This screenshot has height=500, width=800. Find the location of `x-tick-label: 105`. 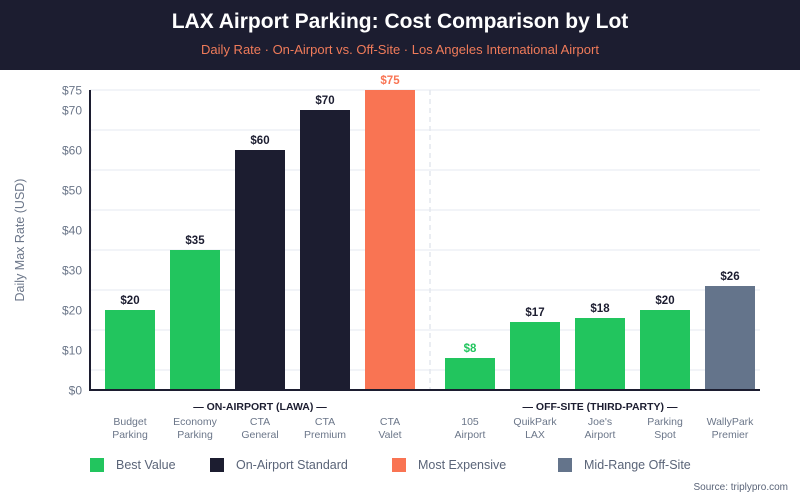

x-tick-label: 105 is located at coordinates (470, 422).